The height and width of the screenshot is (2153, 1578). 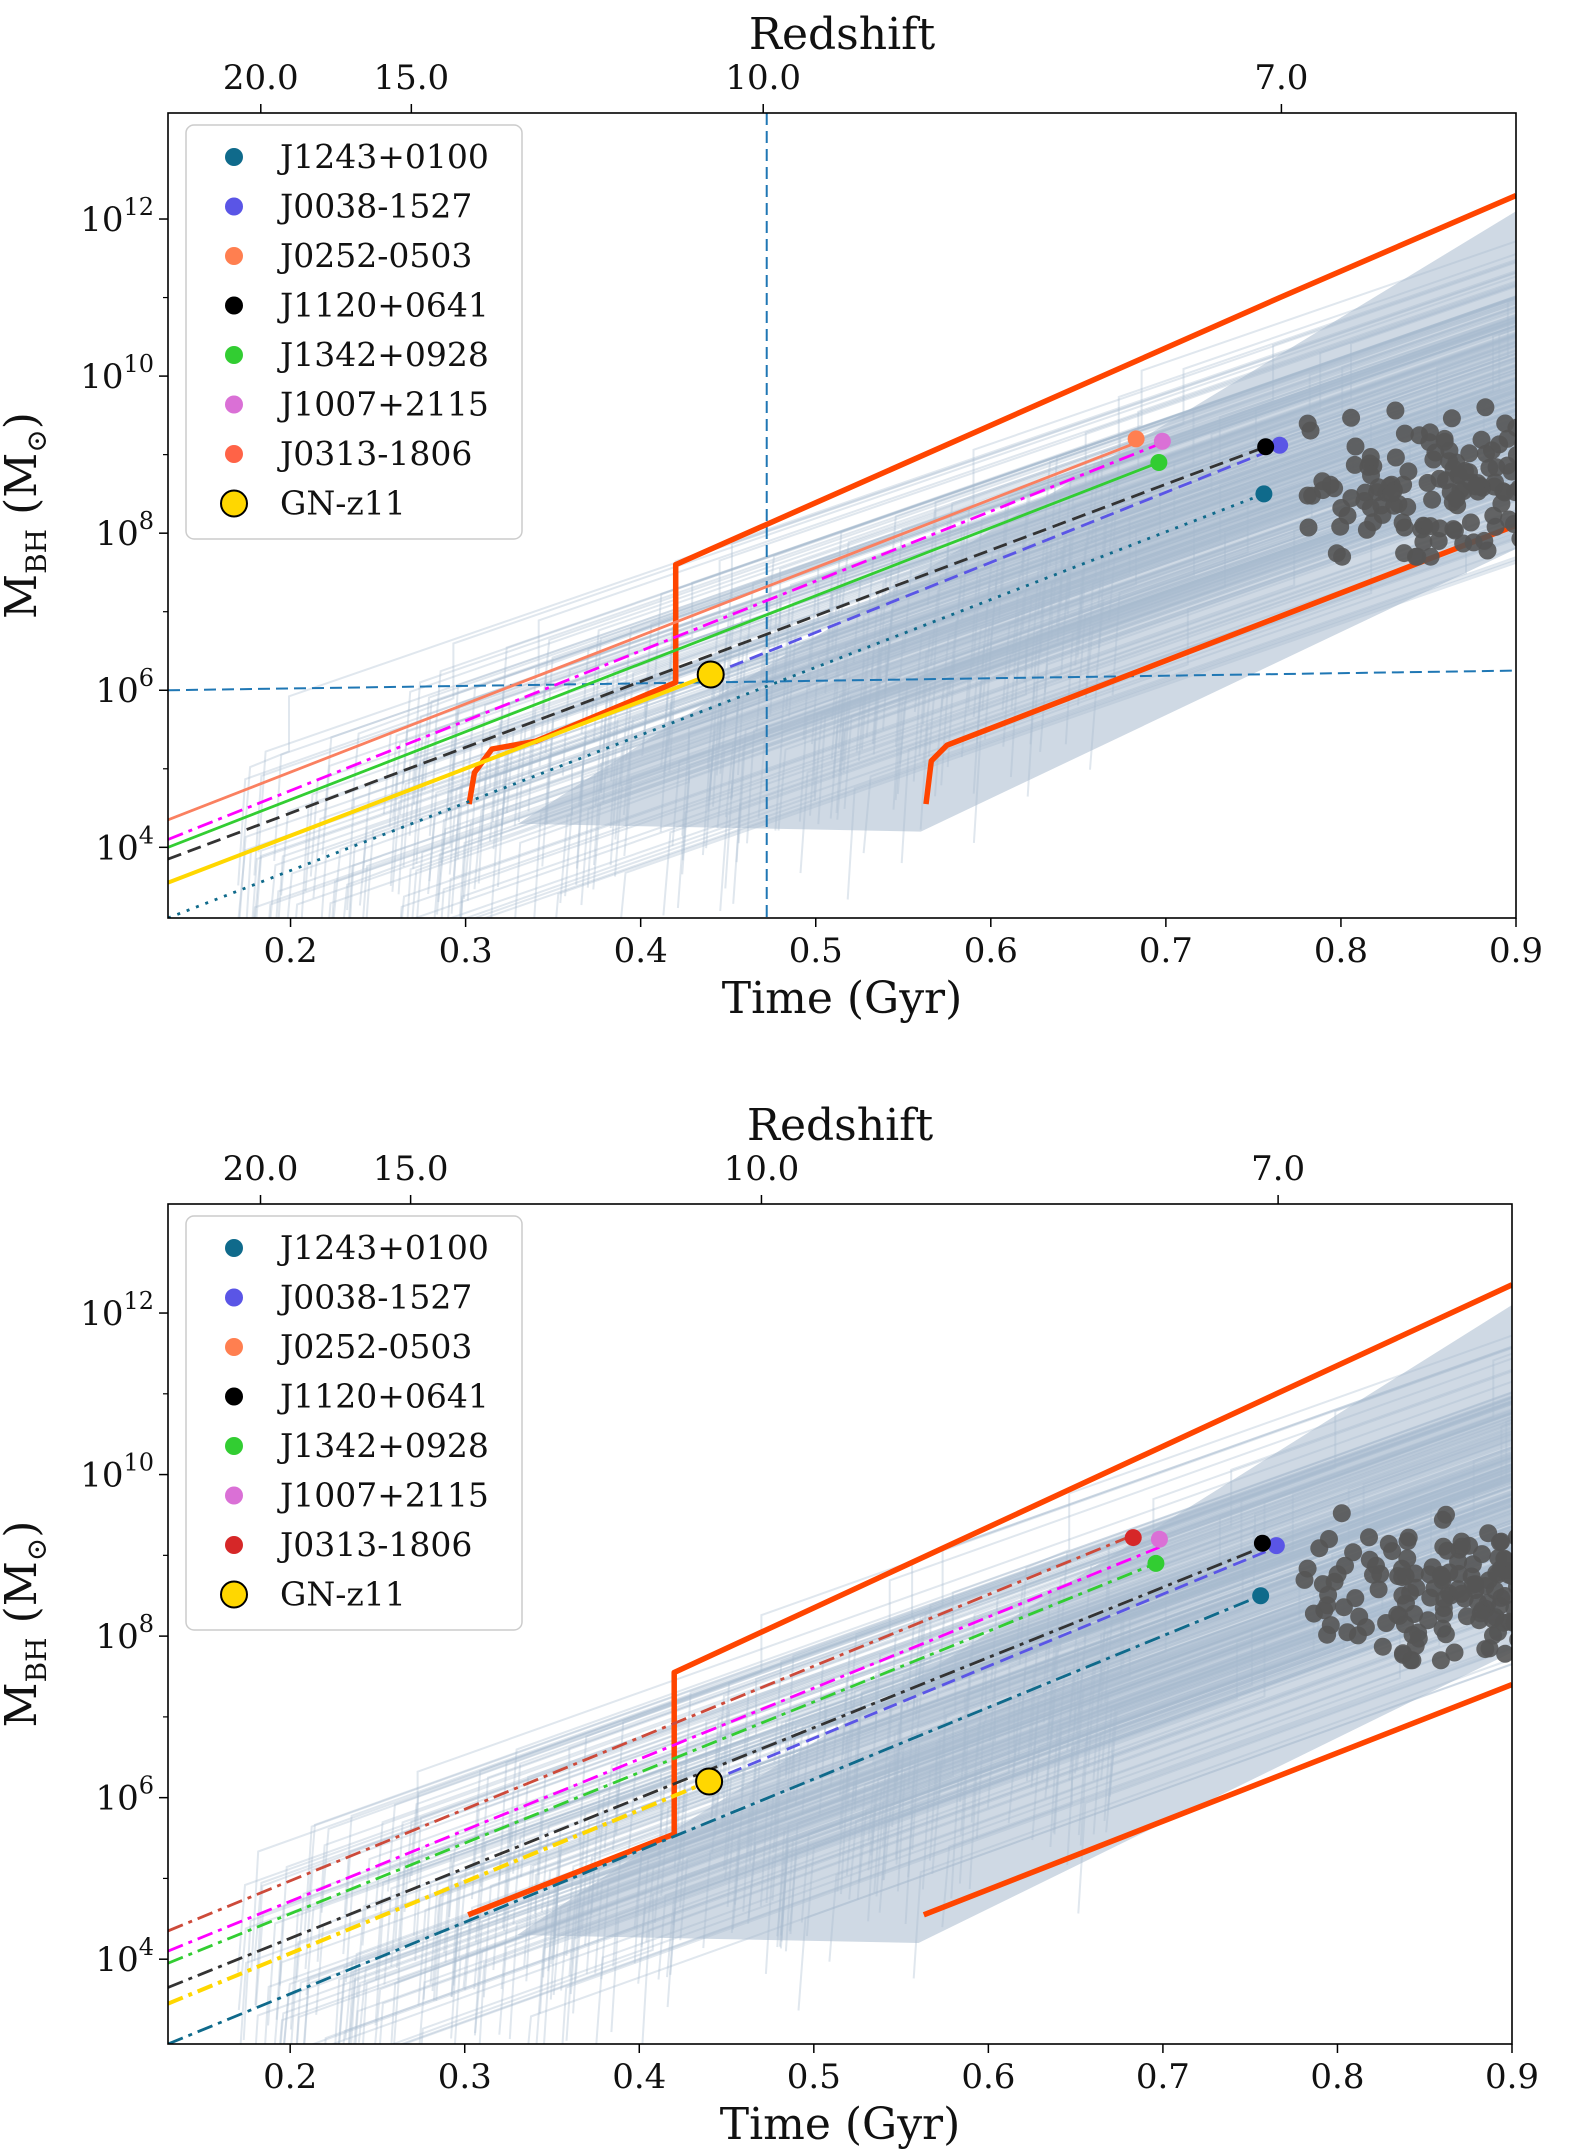 I want to click on endpoint-marker-GN-z11, so click(x=710, y=674).